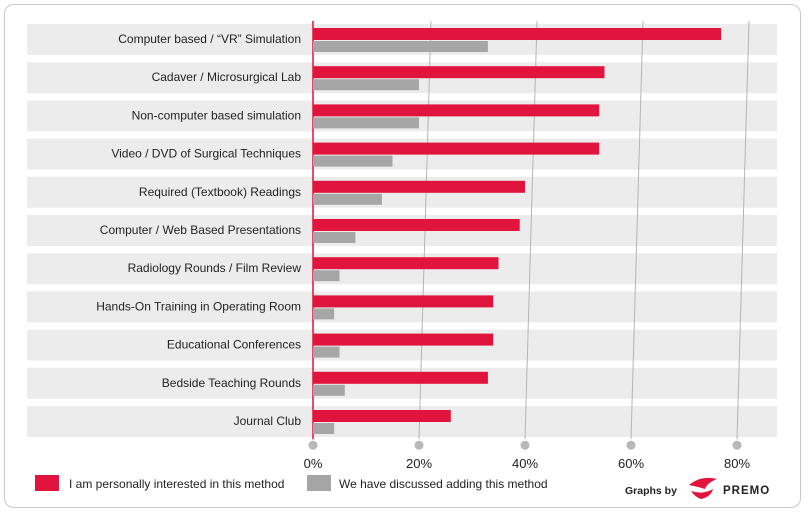 Image resolution: width=805 pixels, height=512 pixels. I want to click on category-label: Required (Textbook) Readings, so click(220, 192).